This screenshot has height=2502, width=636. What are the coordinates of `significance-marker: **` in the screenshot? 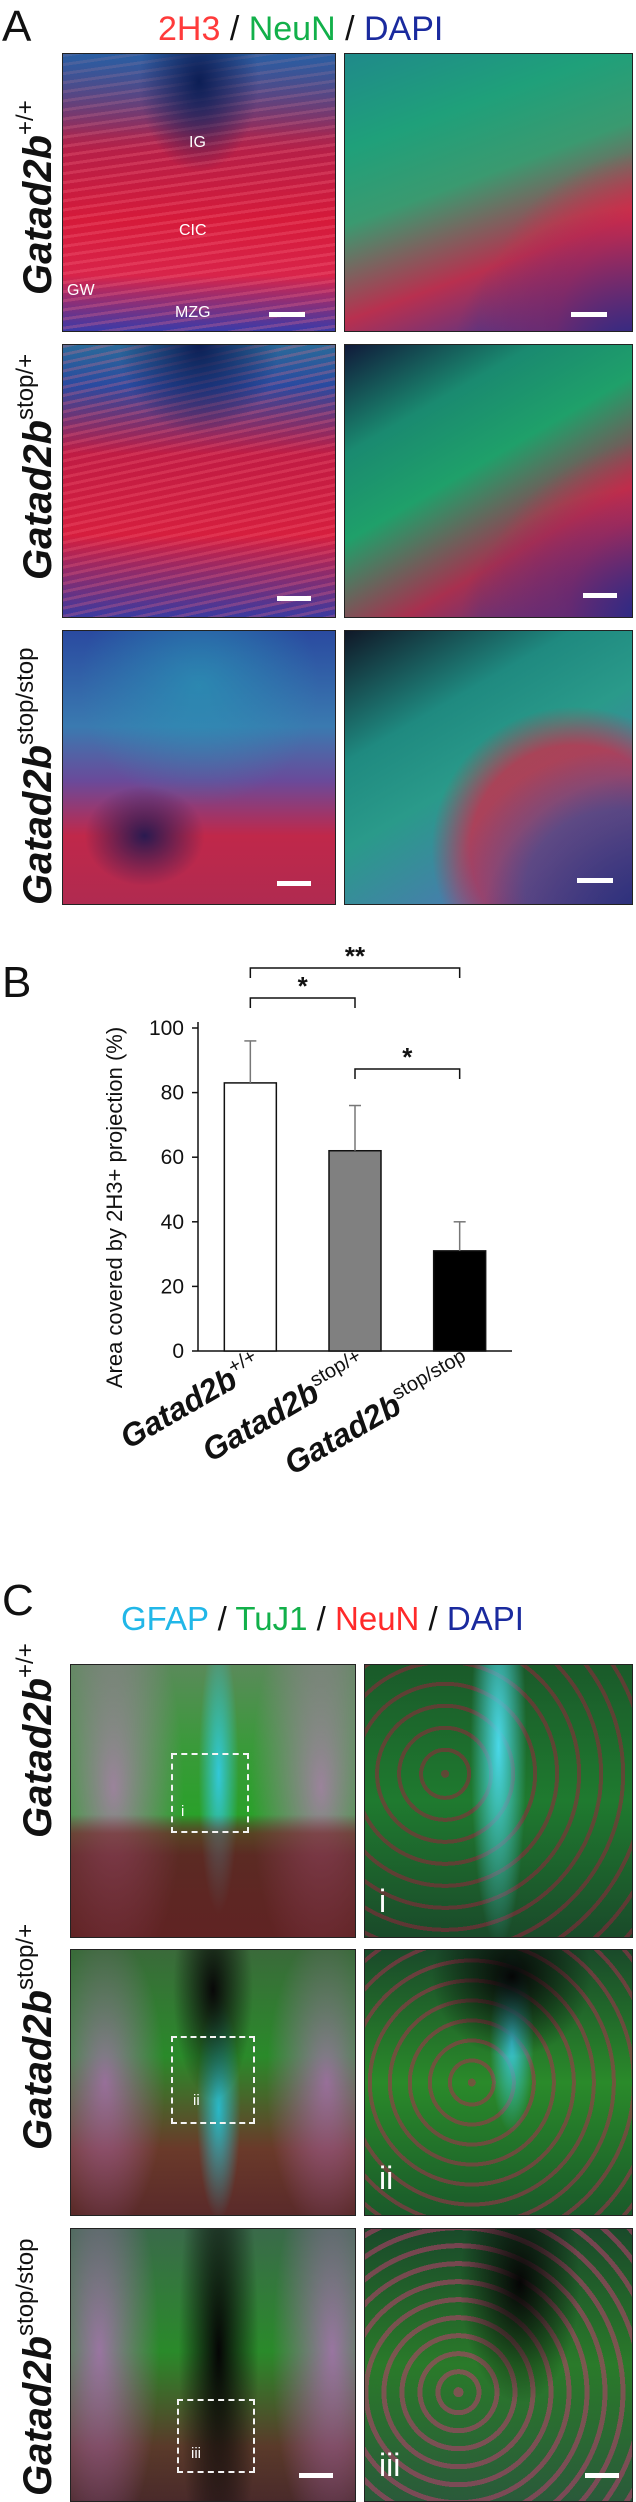 It's located at (355, 956).